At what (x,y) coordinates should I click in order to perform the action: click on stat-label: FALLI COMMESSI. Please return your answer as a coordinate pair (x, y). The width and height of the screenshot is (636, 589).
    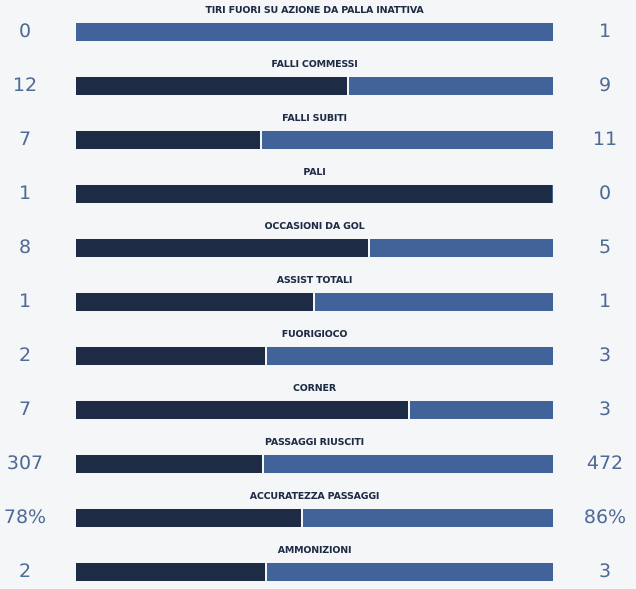
    Looking at the image, I should click on (314, 64).